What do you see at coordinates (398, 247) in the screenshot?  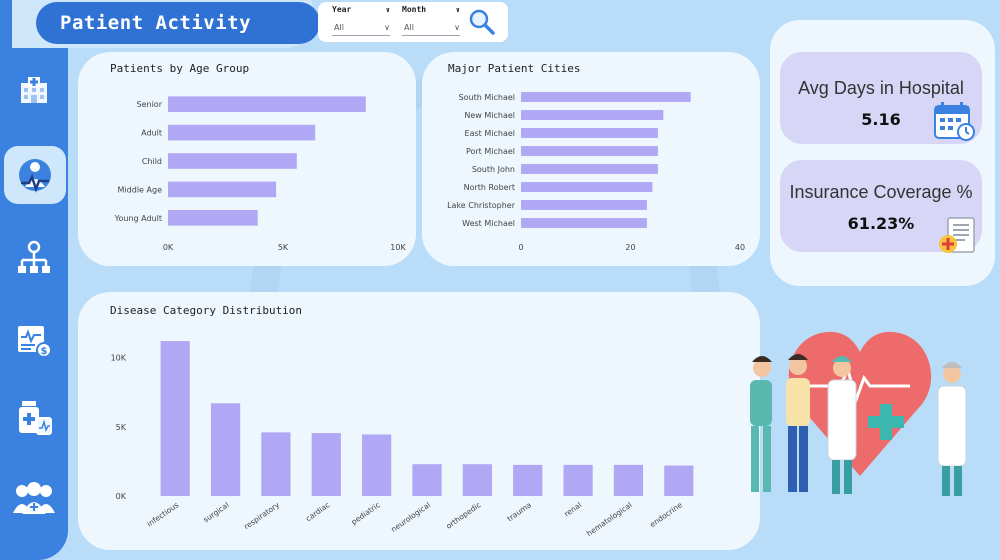 I see `age-tick-label: 10K` at bounding box center [398, 247].